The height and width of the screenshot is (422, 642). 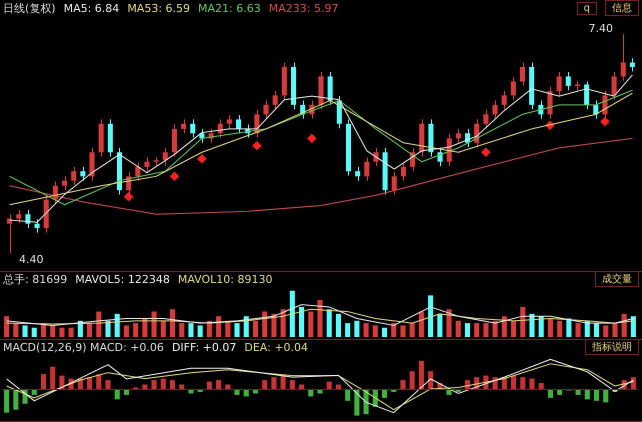 I want to click on text: MAVOL5: 122348, so click(x=122, y=279).